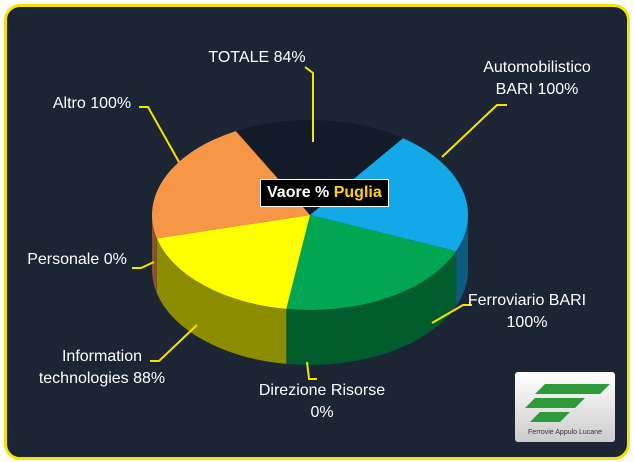  I want to click on slice-label: Information technologies 88%, so click(102, 368).